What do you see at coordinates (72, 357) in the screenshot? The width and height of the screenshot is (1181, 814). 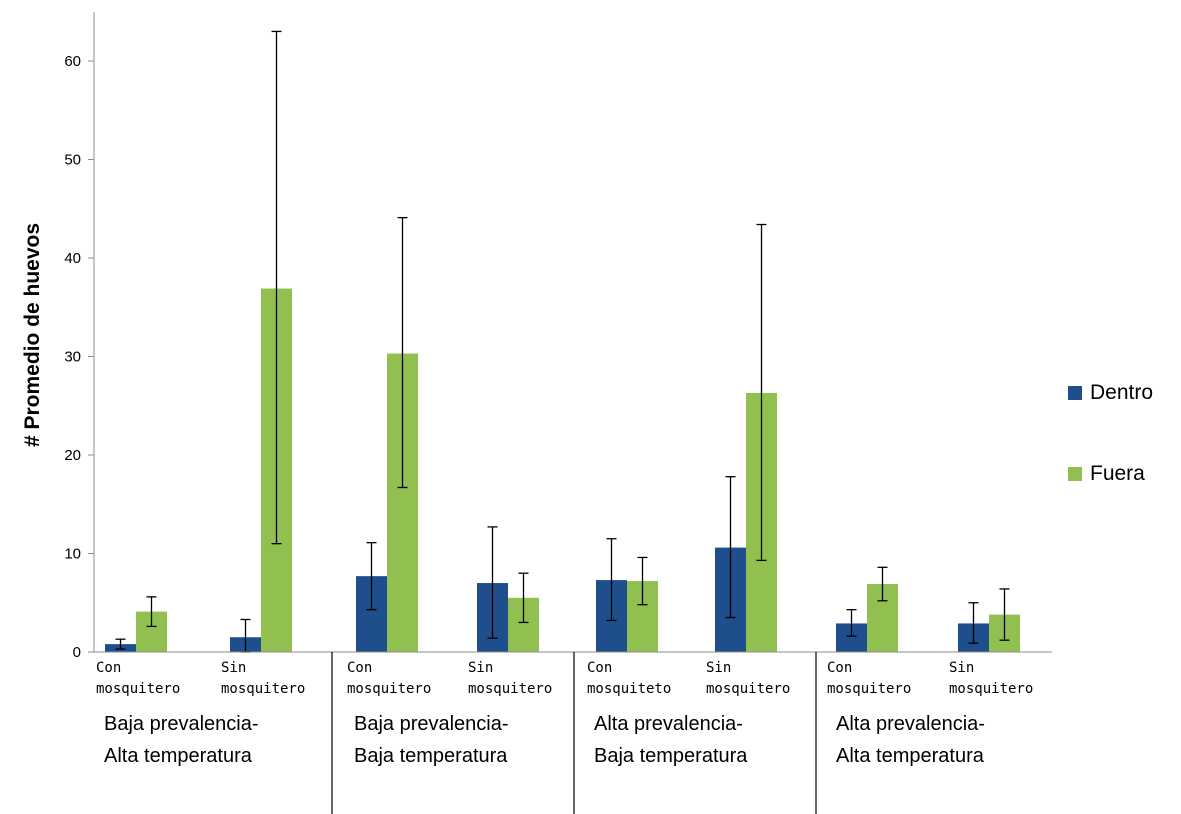 I see `y-tick-label: 30` at bounding box center [72, 357].